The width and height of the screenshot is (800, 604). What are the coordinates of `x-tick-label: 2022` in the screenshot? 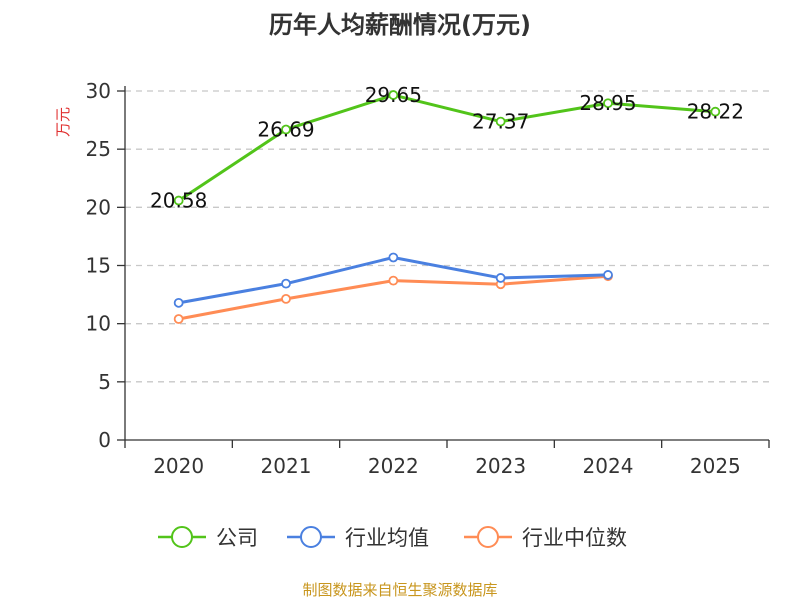 It's located at (393, 466).